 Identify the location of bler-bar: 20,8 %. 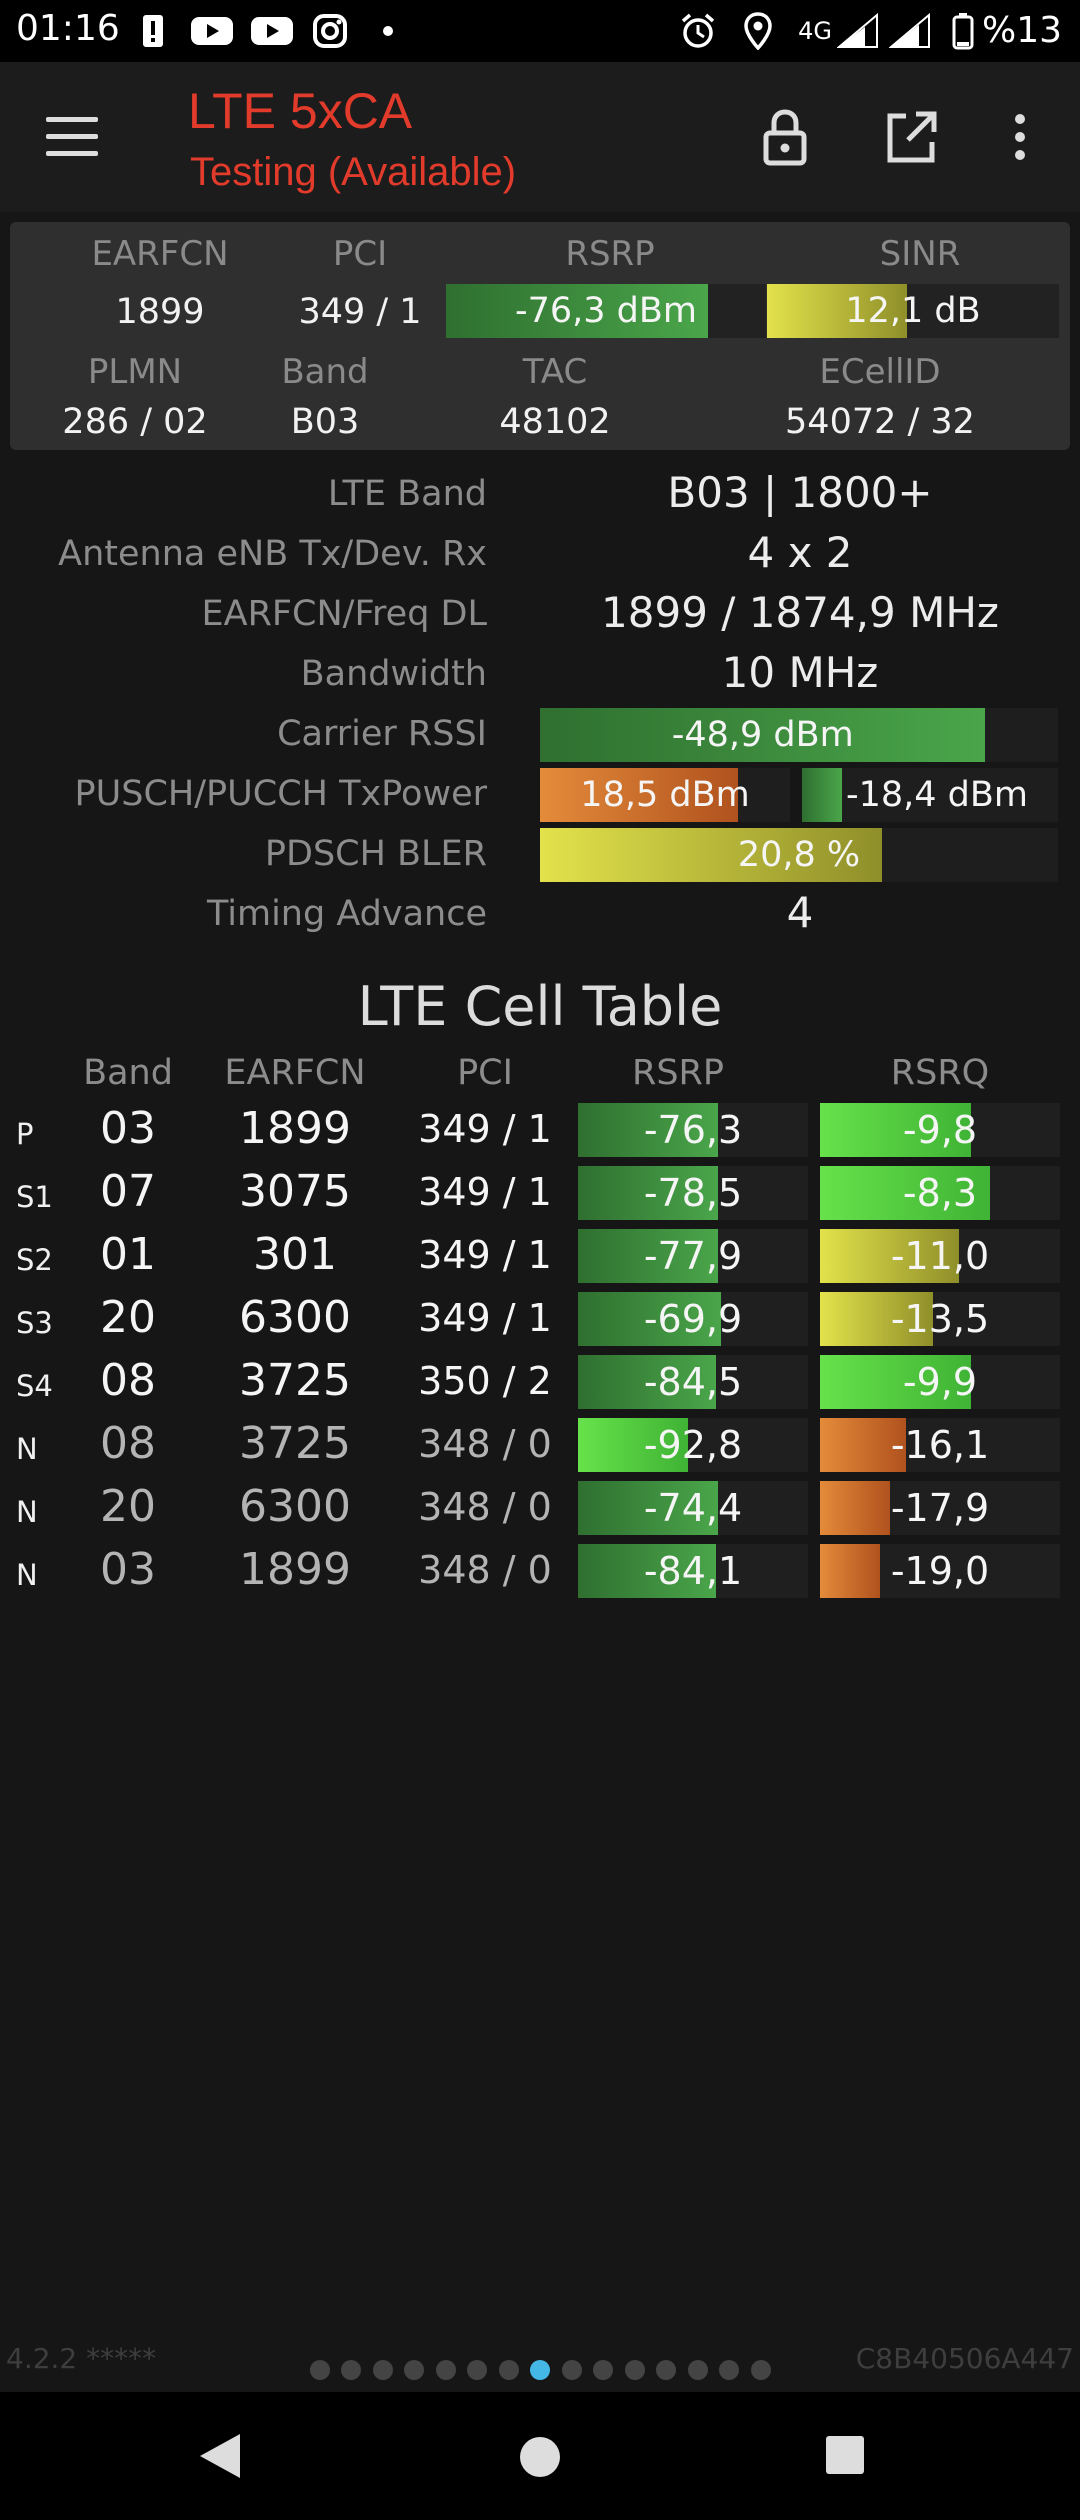
(799, 855).